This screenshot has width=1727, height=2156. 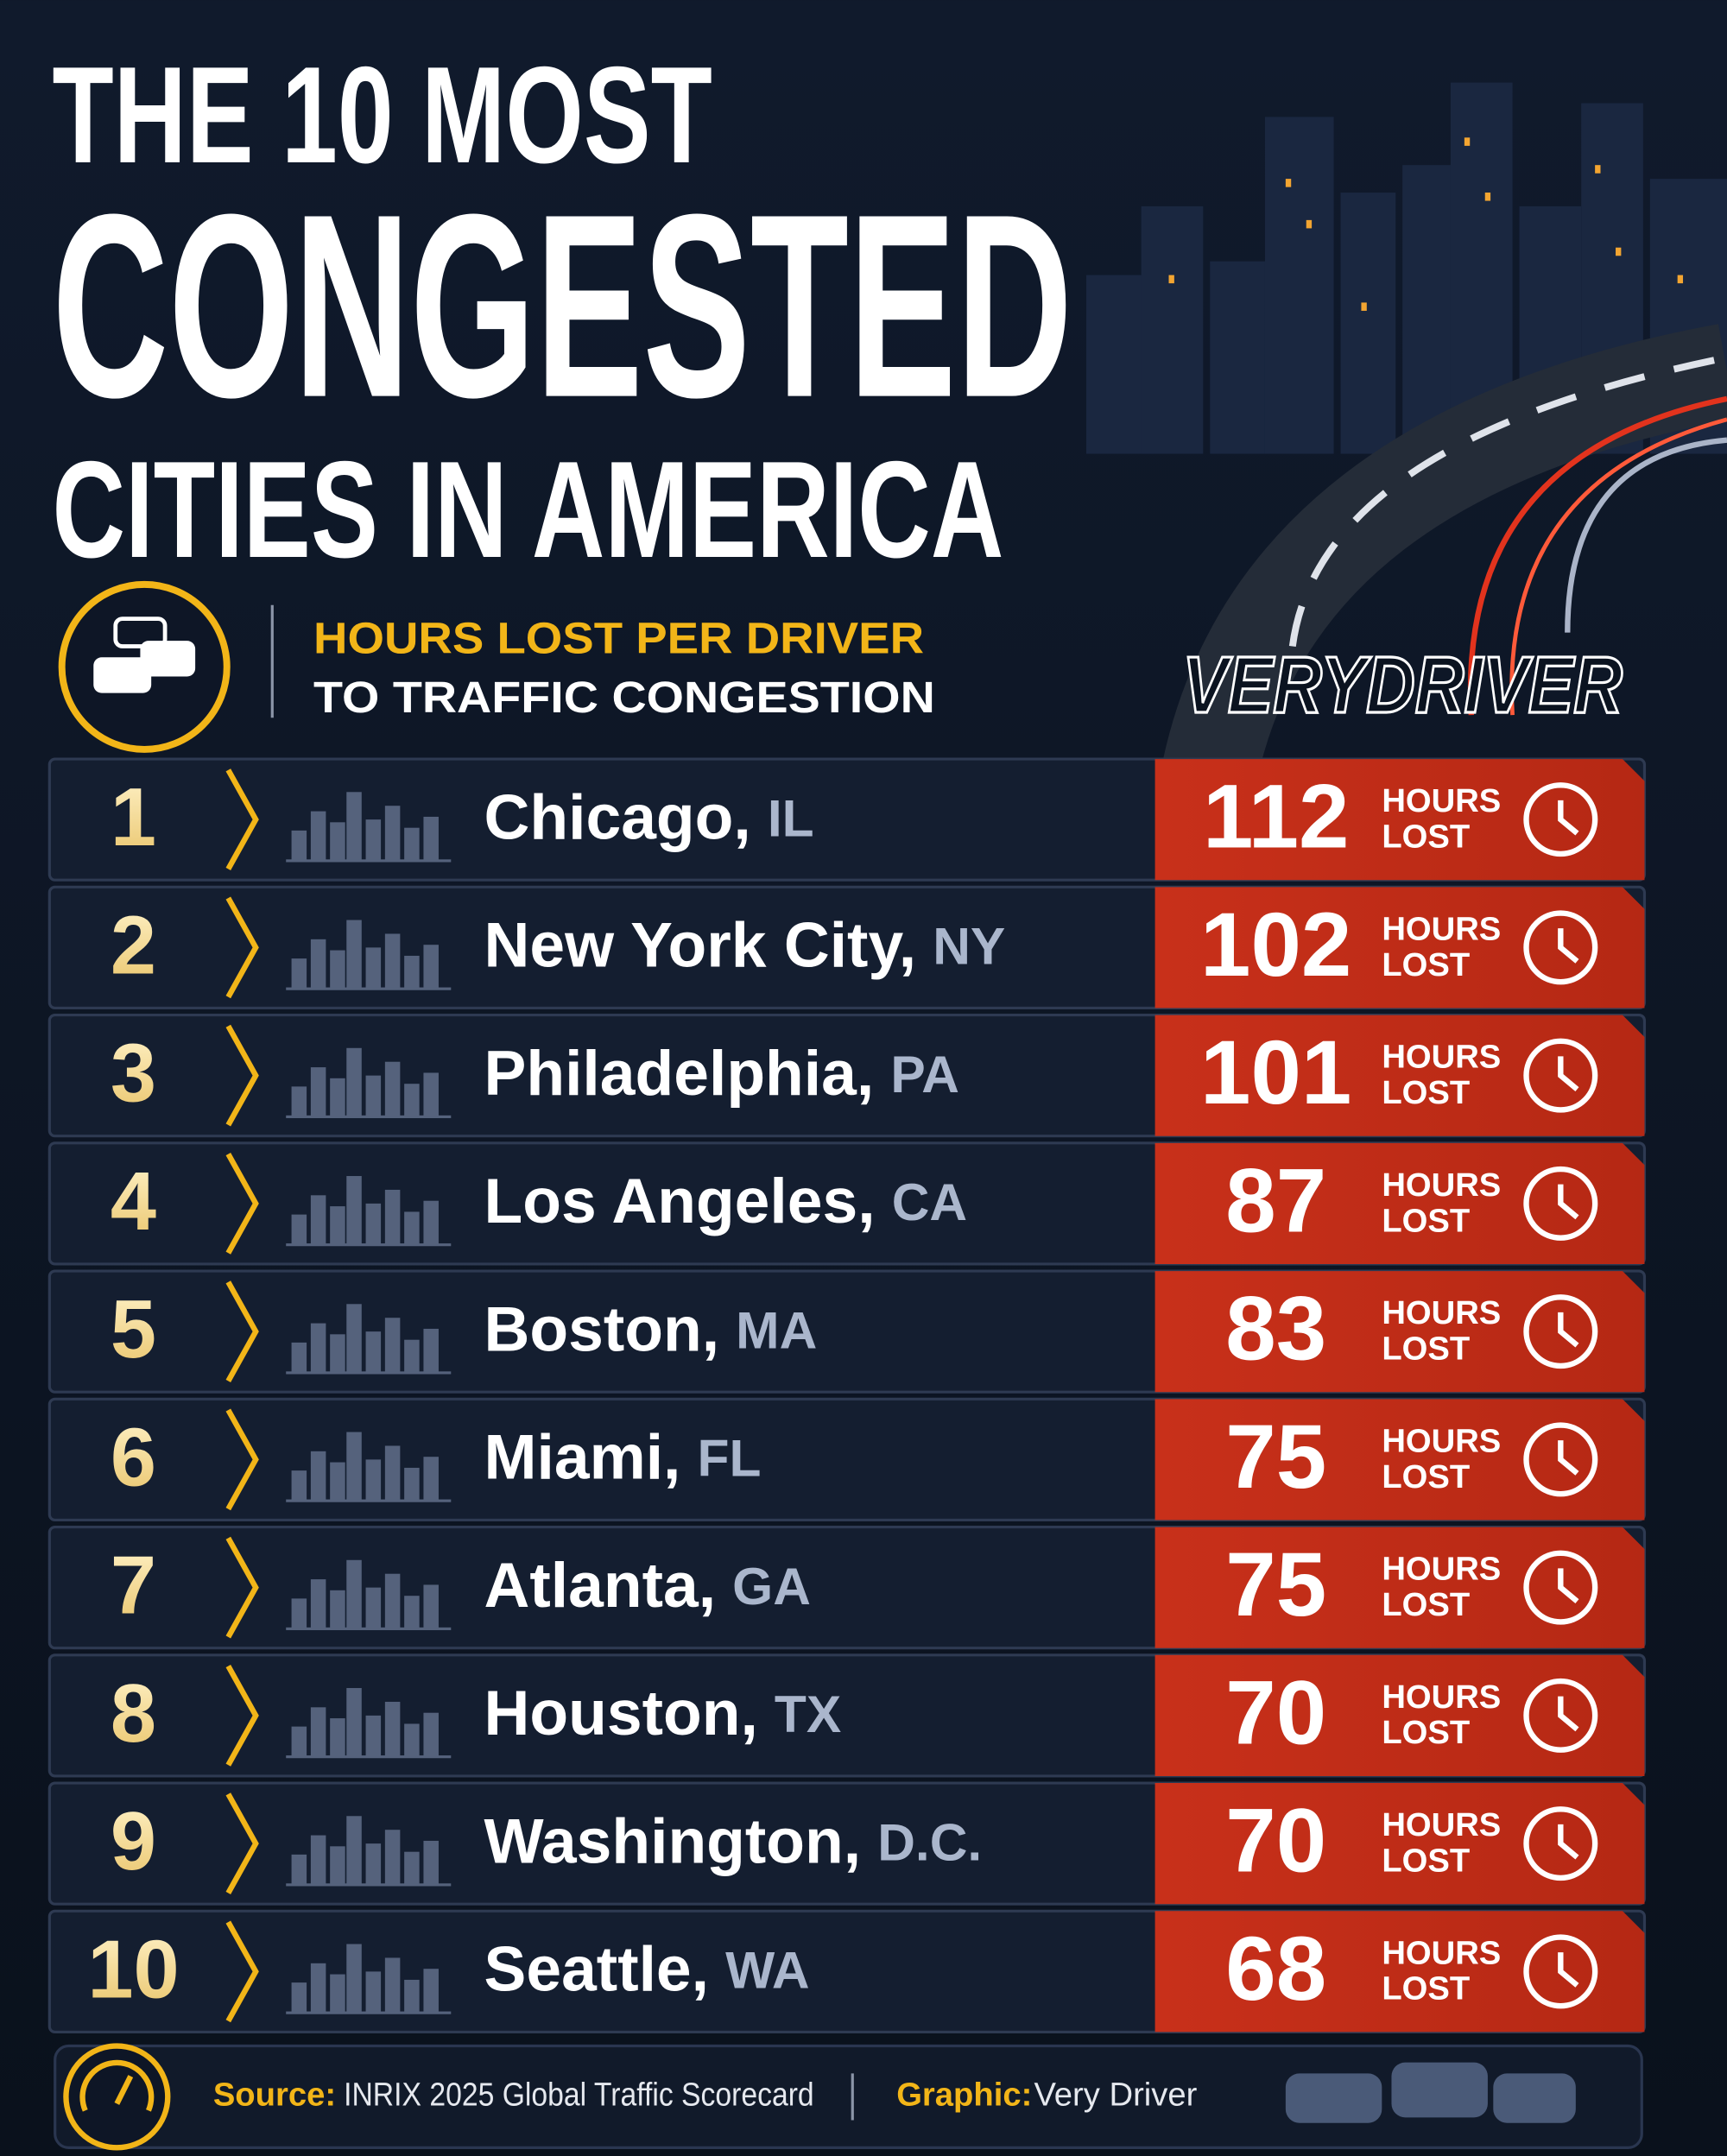 I want to click on hours: 75, so click(x=1275, y=1585).